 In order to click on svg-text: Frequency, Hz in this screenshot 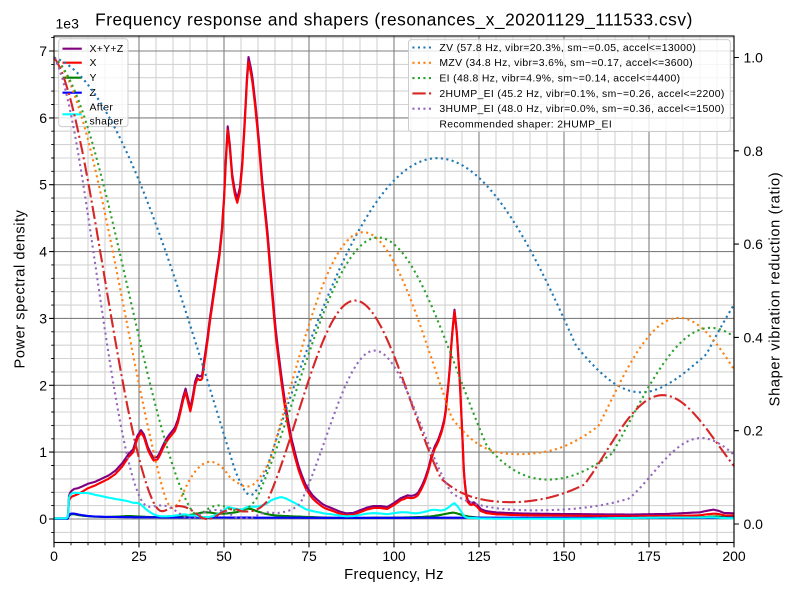, I will do `click(394, 575)`.